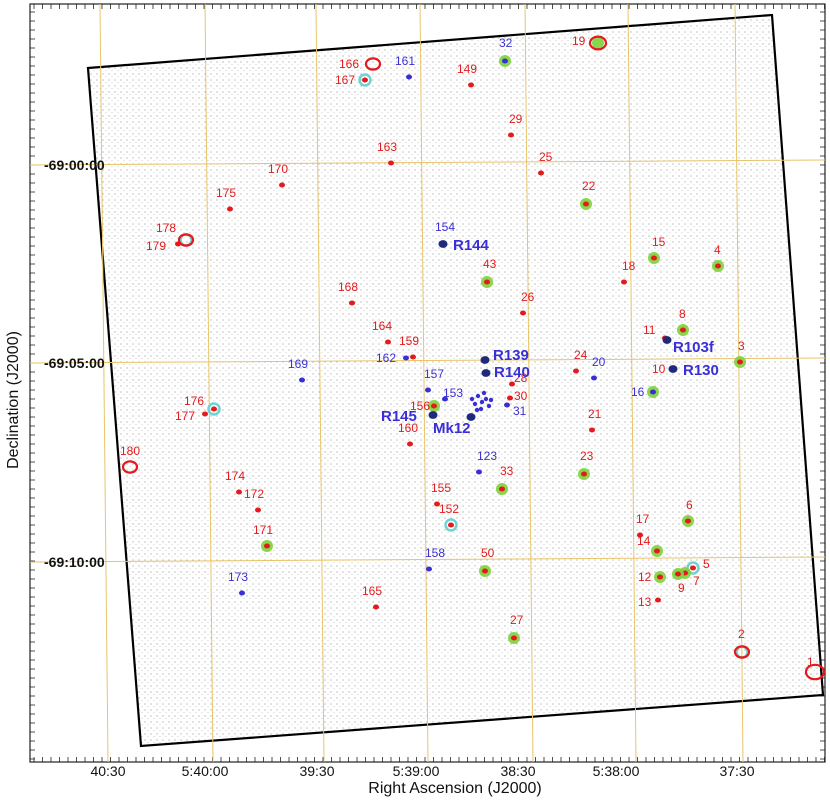 This screenshot has height=802, width=830. What do you see at coordinates (629, 266) in the screenshot?
I see `source-label: 18` at bounding box center [629, 266].